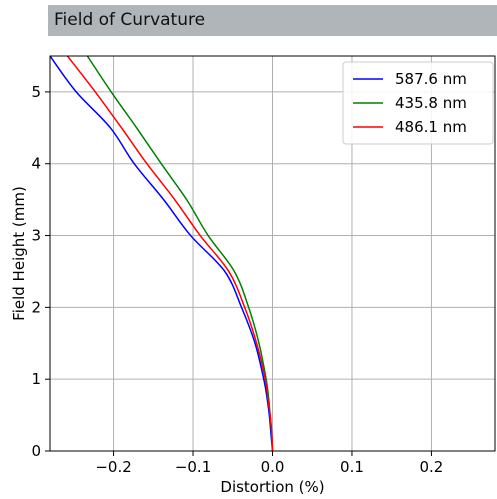 The image size is (497, 499). What do you see at coordinates (40, 271) in the screenshot?
I see `y-axis-ticks: 0 1 2 3 4 5` at bounding box center [40, 271].